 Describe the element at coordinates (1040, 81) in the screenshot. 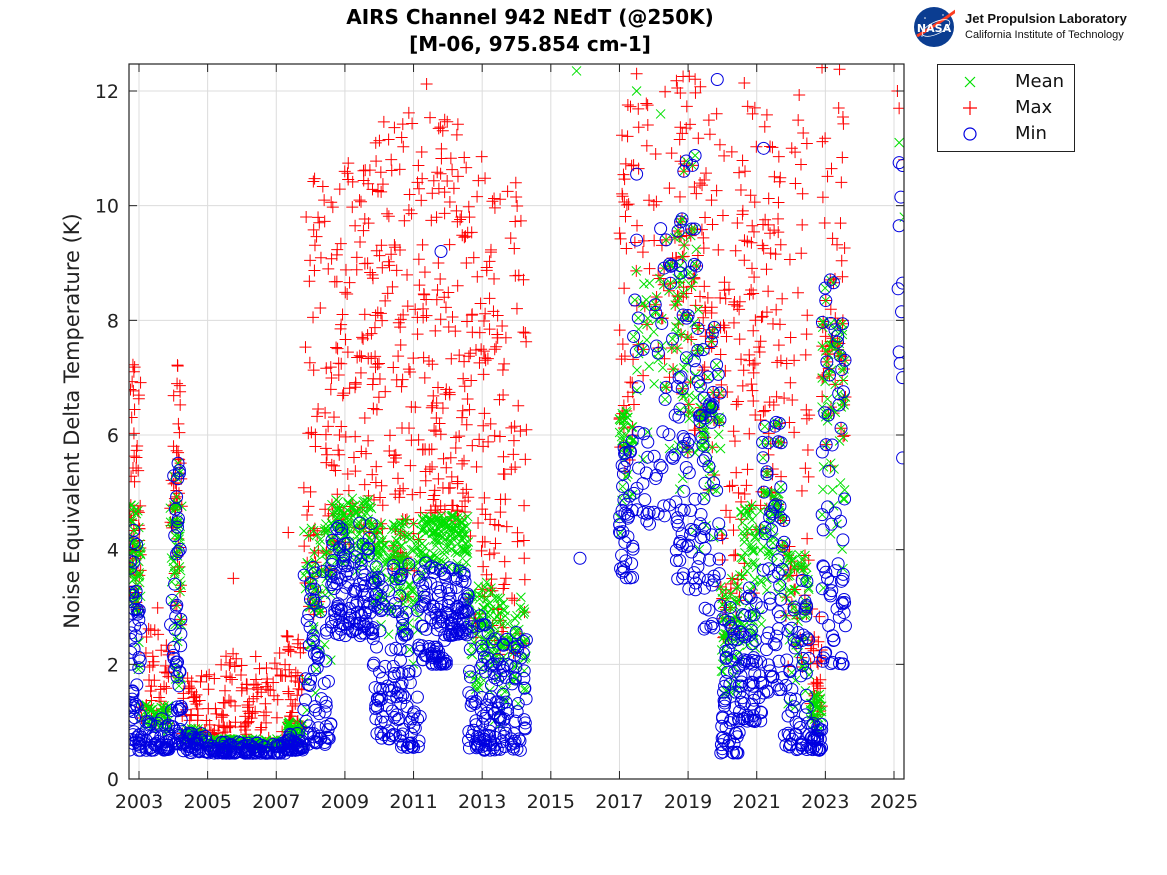

I see `legend-label-mean: Mean` at that location.